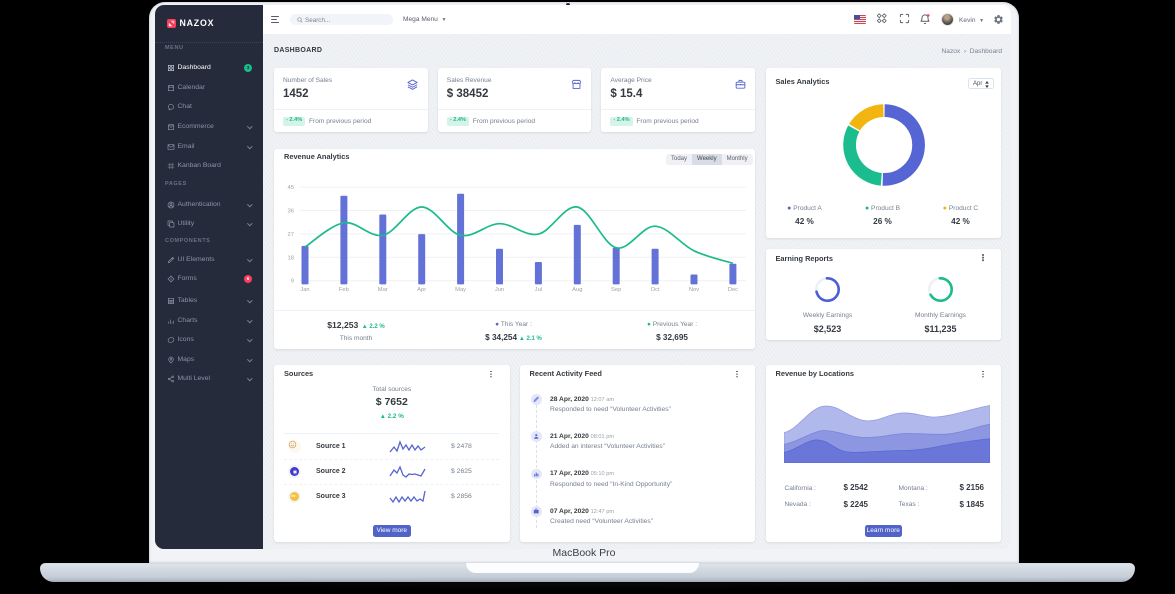 This screenshot has width=1175, height=594. I want to click on svg-text: 9, so click(292, 282).